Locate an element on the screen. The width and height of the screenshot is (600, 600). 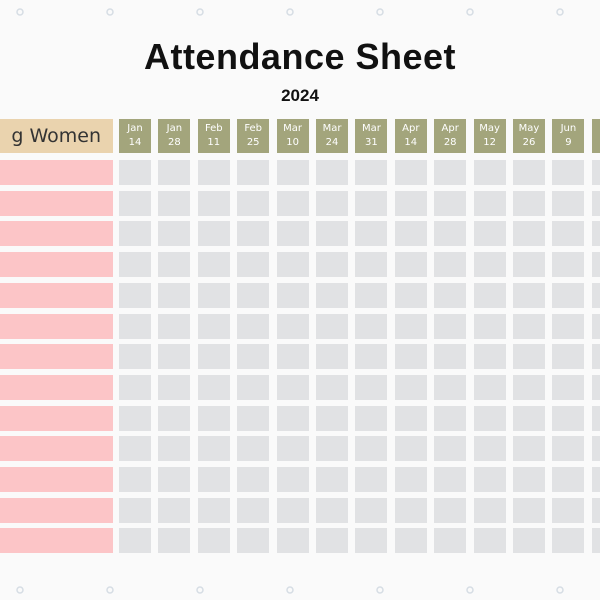
column-header: Jan 28 is located at coordinates (174, 136).